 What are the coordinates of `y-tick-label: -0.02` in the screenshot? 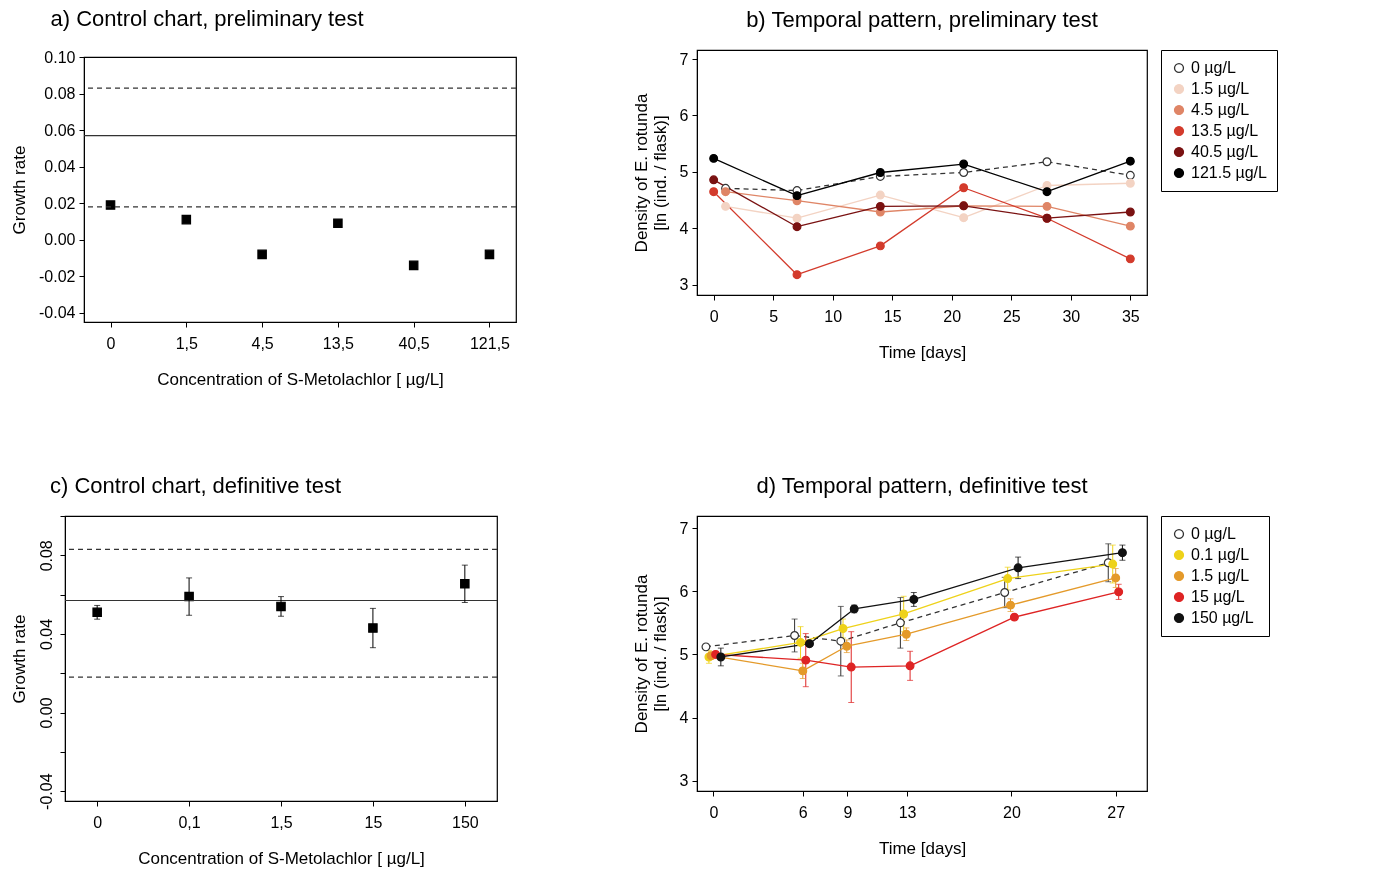 It's located at (57, 276).